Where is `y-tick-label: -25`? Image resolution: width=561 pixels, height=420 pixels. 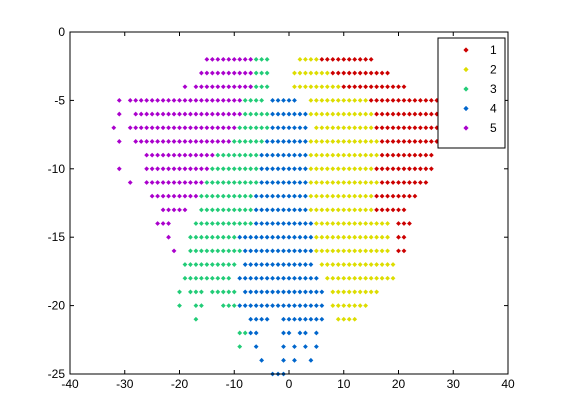 y-tick-label: -25 is located at coordinates (57, 374).